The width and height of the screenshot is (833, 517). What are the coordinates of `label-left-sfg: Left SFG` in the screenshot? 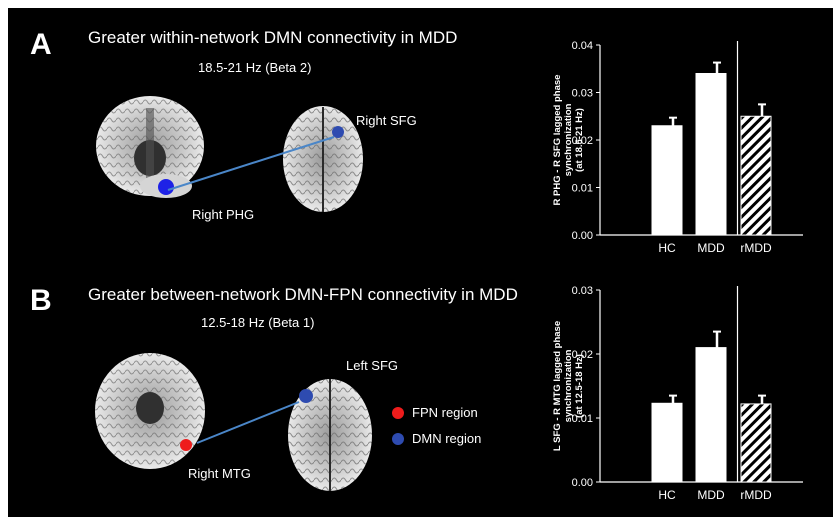 It's located at (372, 365).